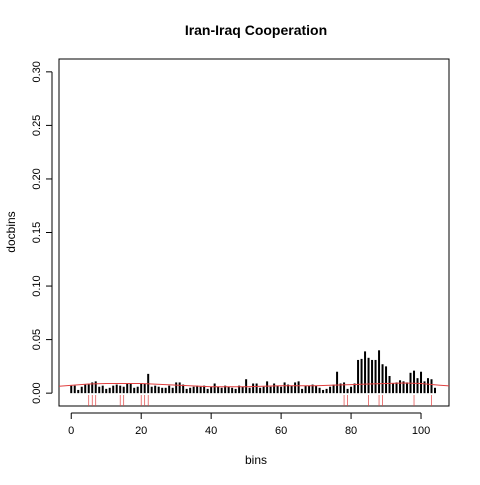 This screenshot has width=480, height=485. Describe the element at coordinates (253, 372) in the screenshot. I see `bars-layer` at that location.